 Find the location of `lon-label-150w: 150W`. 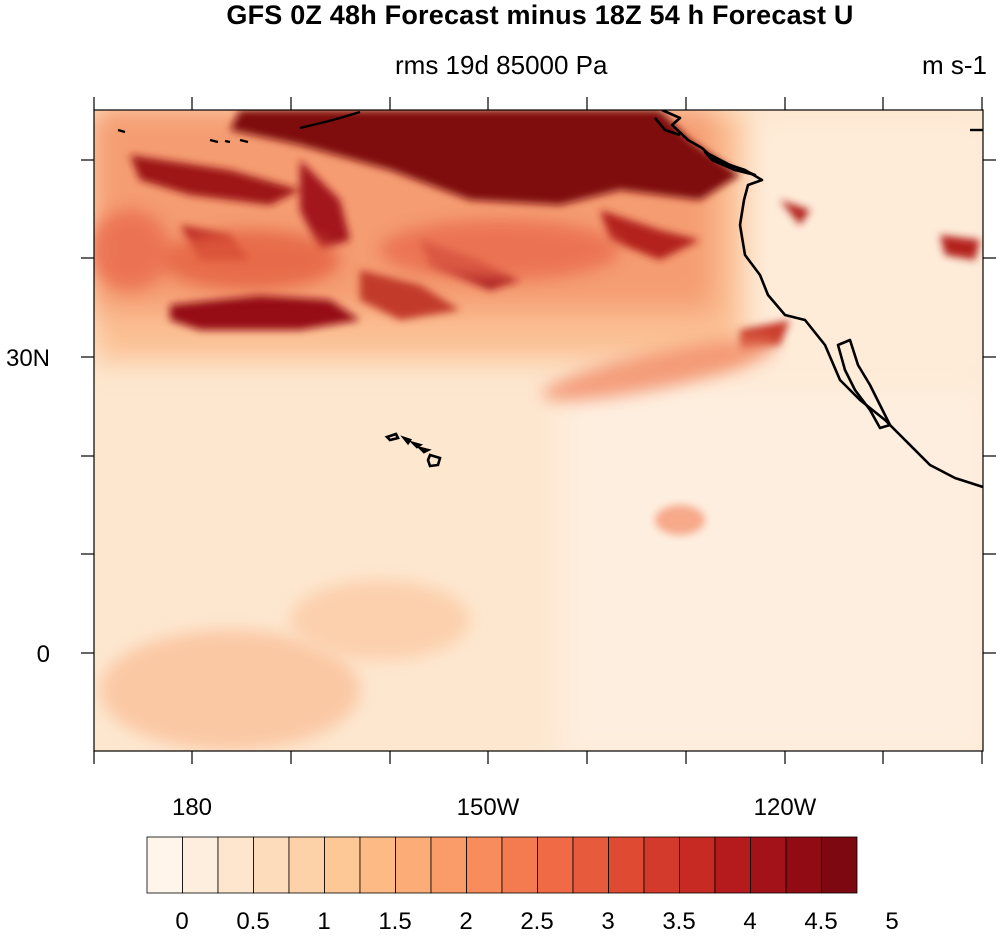

lon-label-150w: 150W is located at coordinates (488, 807).